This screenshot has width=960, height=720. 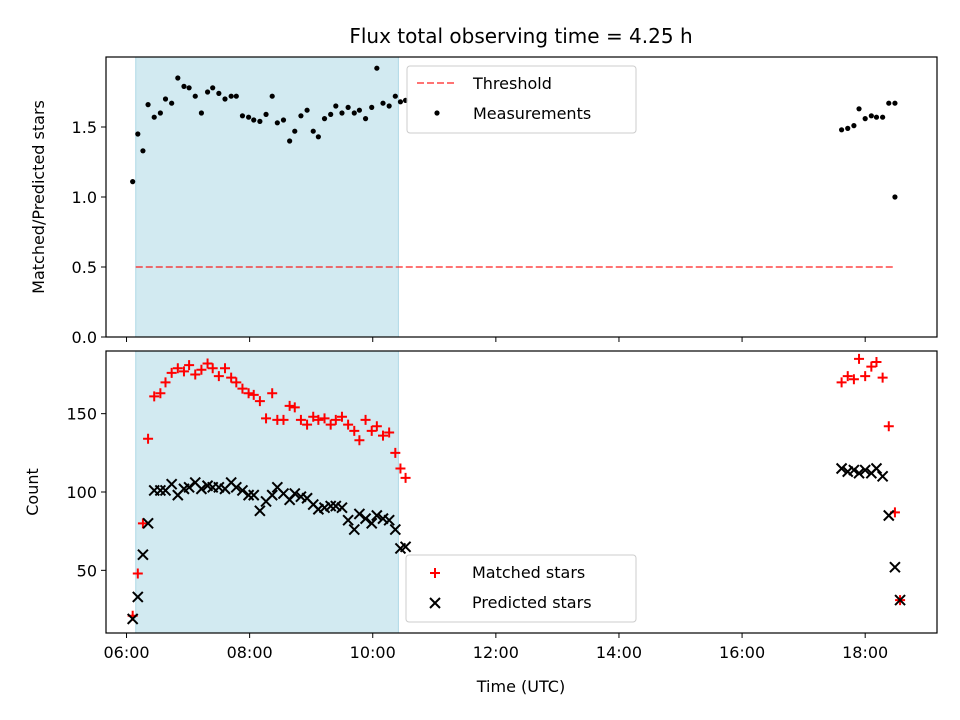 I want to click on x-tick-label: 14:00, so click(x=619, y=652).